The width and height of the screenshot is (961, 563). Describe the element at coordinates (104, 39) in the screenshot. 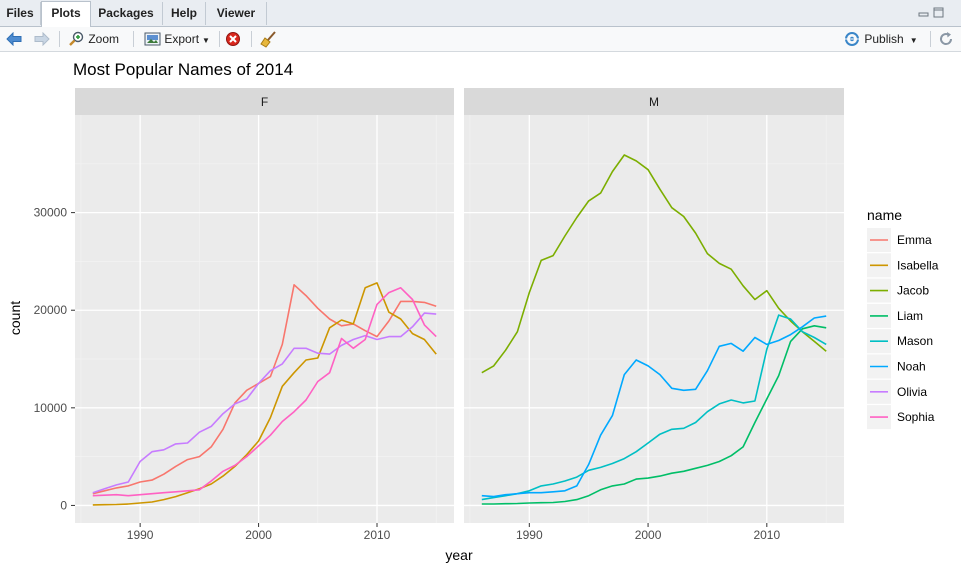

I see `zoom-label: Zoom` at that location.